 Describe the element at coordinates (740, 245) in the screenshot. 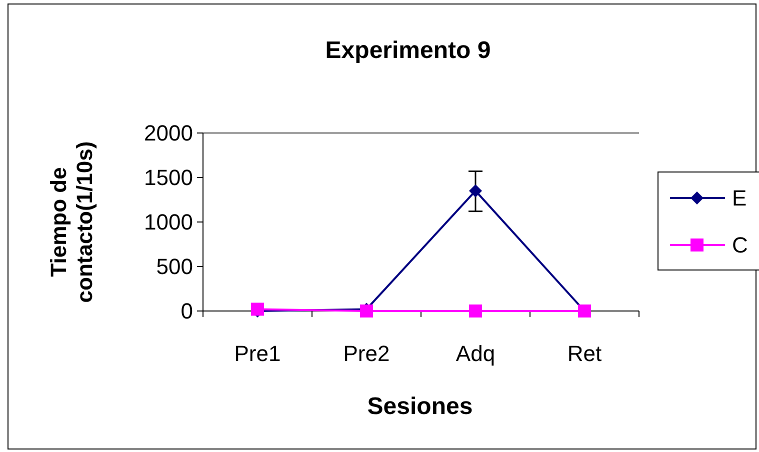

I see `legend-label: C` at that location.